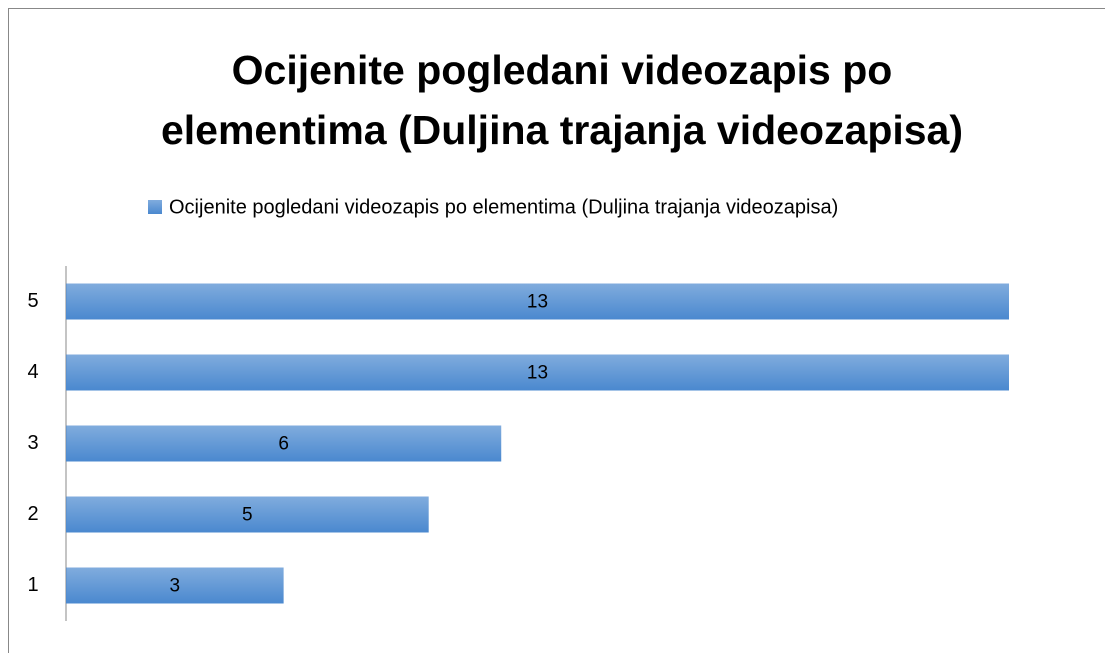 This screenshot has width=1105, height=653. Describe the element at coordinates (32, 514) in the screenshot. I see `y-tick-label: 2` at that location.